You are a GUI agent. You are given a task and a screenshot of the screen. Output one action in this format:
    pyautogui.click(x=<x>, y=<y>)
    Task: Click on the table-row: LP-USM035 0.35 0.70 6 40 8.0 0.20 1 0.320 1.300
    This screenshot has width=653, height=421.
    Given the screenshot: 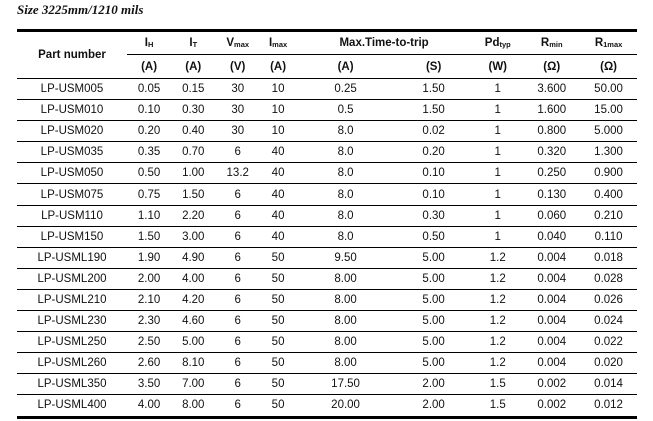 What is the action you would take?
    pyautogui.click(x=327, y=152)
    